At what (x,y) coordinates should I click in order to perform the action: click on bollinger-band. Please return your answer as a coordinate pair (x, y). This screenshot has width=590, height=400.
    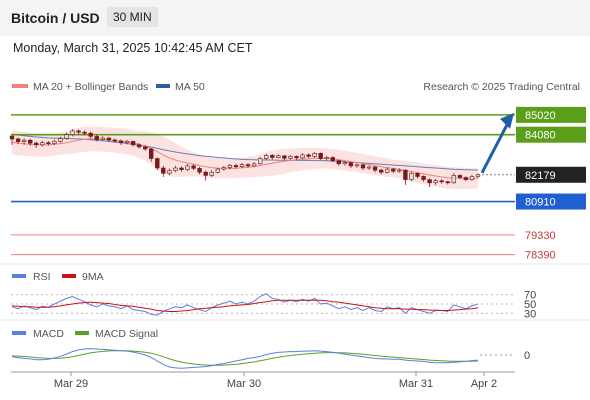
    Looking at the image, I should click on (245, 158).